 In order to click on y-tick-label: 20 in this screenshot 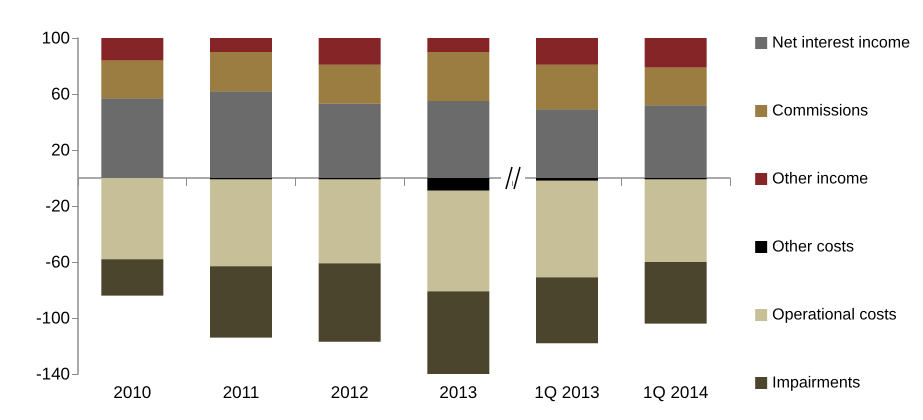, I will do `click(60, 150)`.